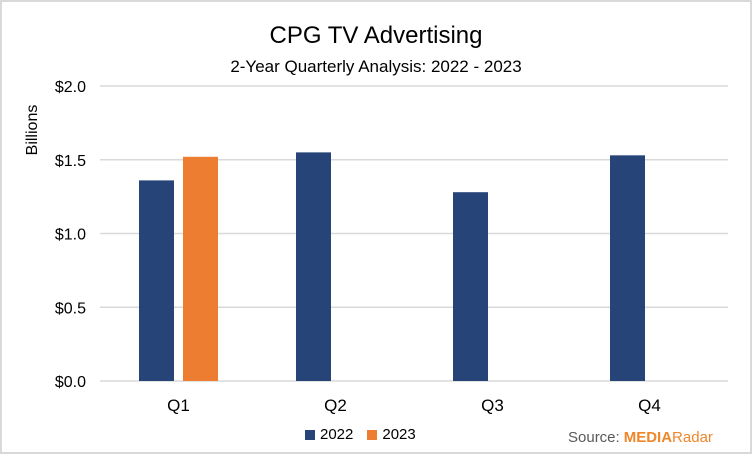 The image size is (752, 454). Describe the element at coordinates (648, 437) in the screenshot. I see `brand-logo-media: MEDIA` at that location.